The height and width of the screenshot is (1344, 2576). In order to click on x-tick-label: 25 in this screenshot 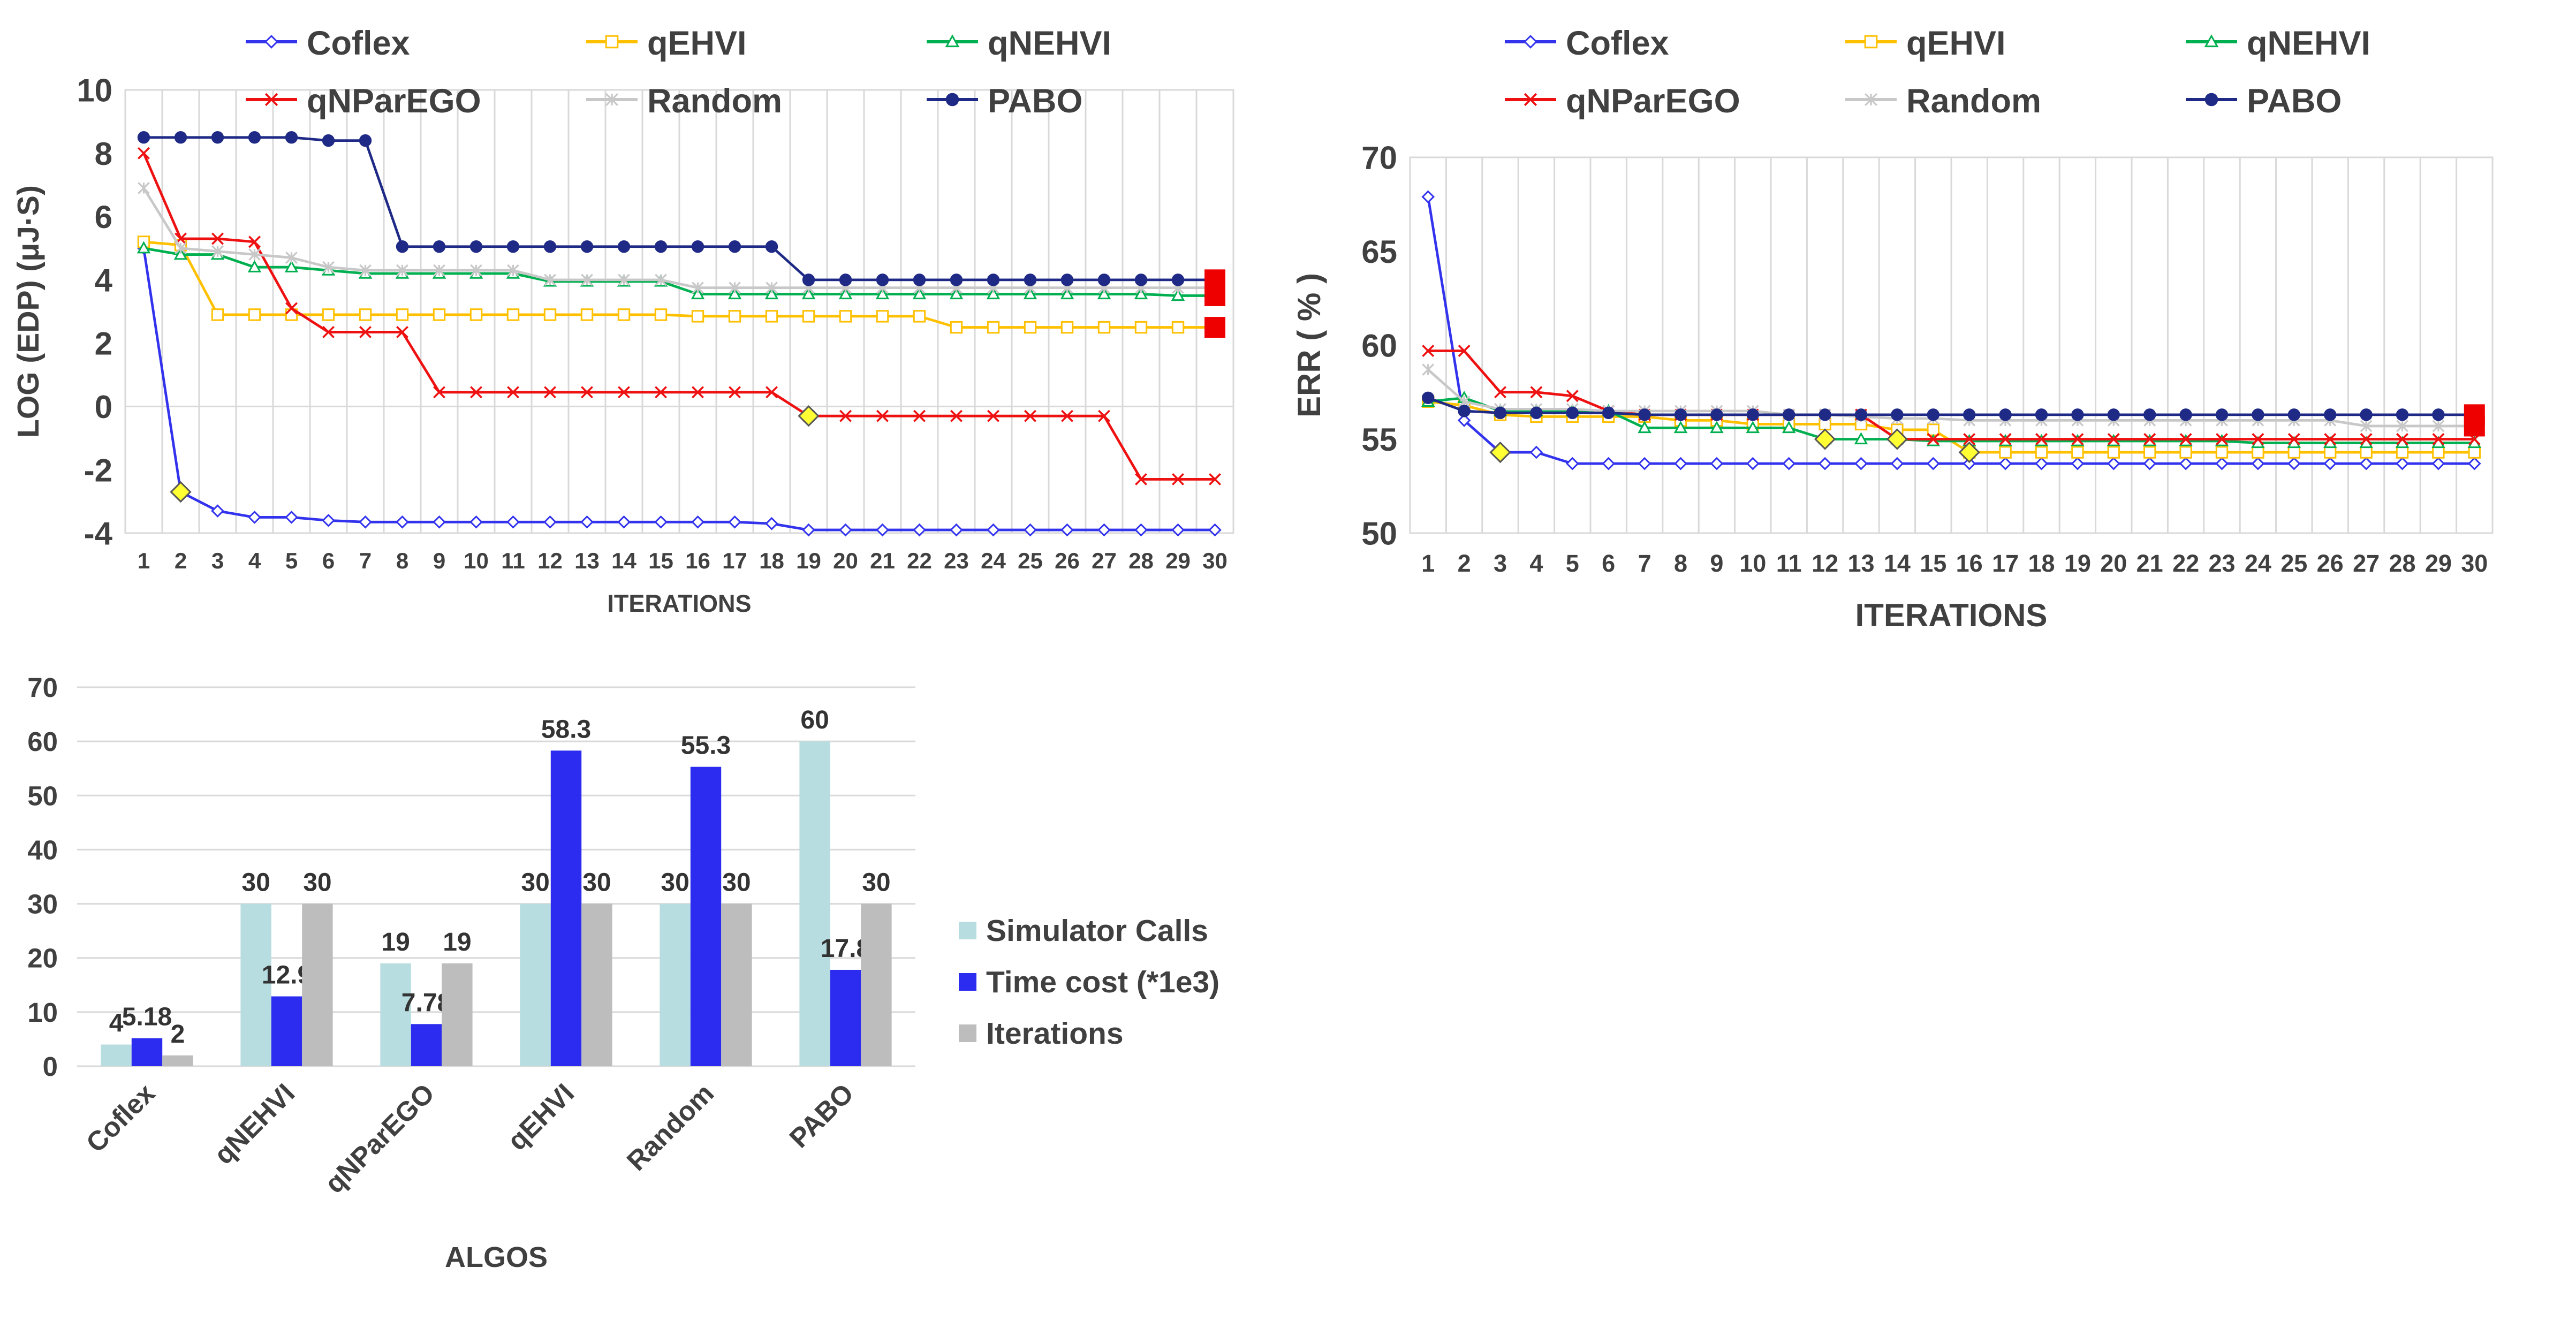, I will do `click(2293, 563)`.